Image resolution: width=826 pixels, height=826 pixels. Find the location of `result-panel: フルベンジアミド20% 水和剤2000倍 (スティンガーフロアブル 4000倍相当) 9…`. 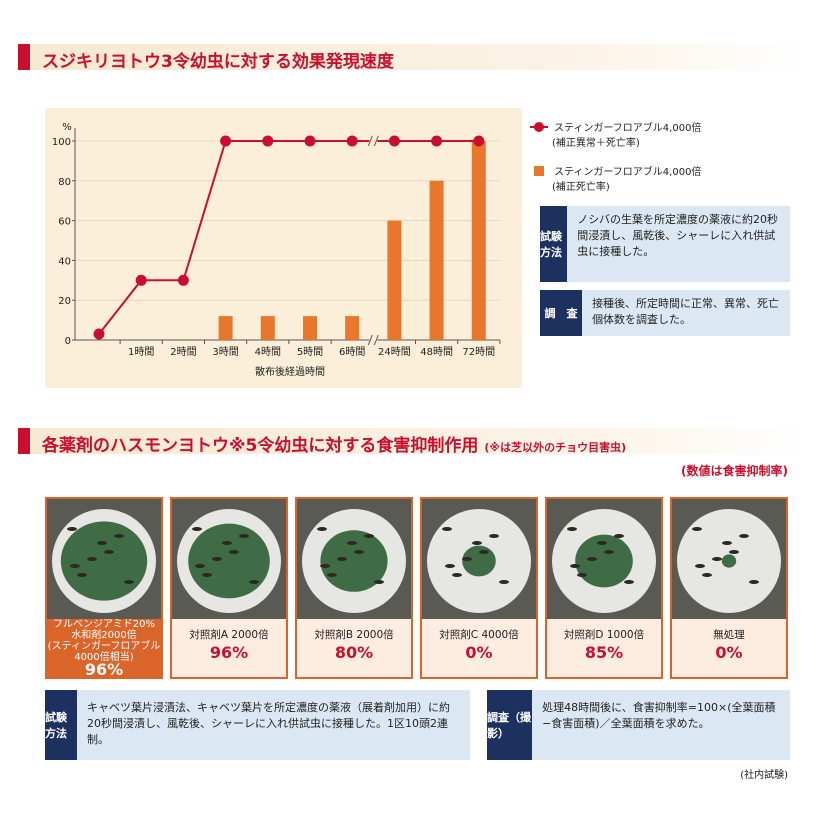

result-panel: フルベンジアミド20% 水和剤2000倍 (スティンガーフロアブル 4000倍相当) 9… is located at coordinates (104, 588).